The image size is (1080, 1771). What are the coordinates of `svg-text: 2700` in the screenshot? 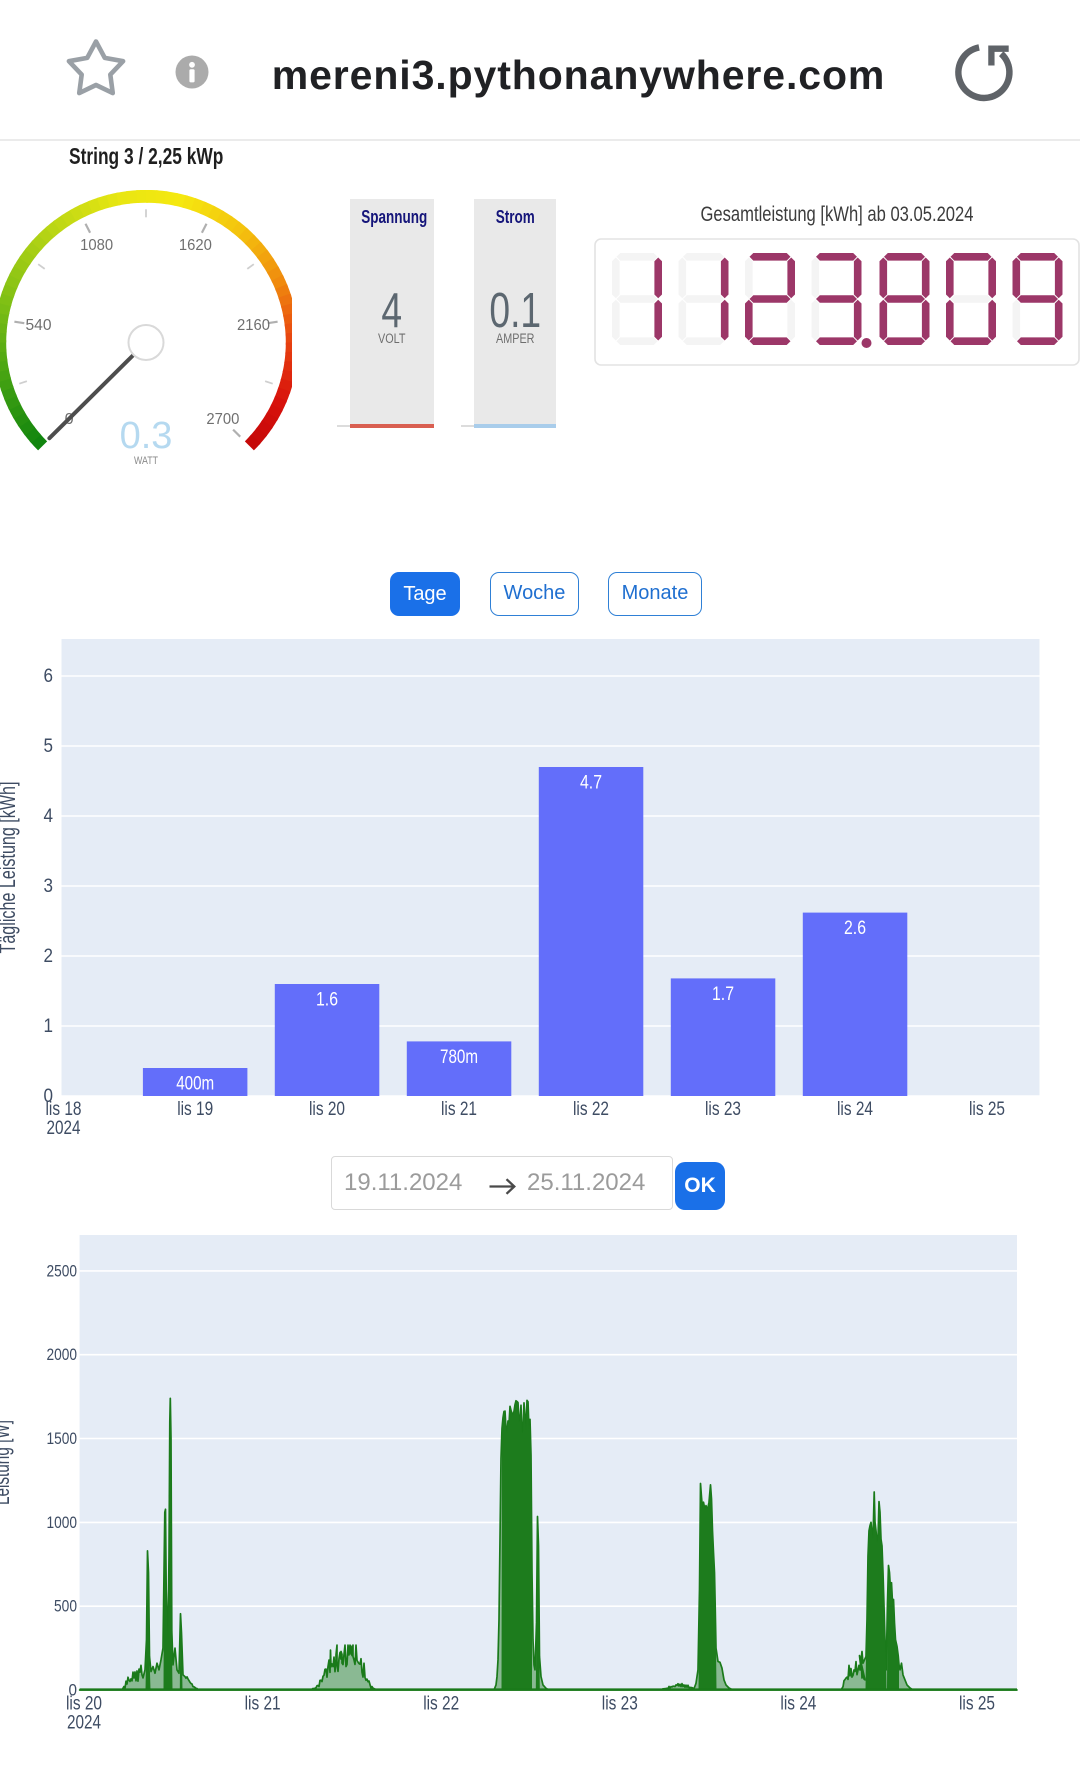 It's located at (222, 419).